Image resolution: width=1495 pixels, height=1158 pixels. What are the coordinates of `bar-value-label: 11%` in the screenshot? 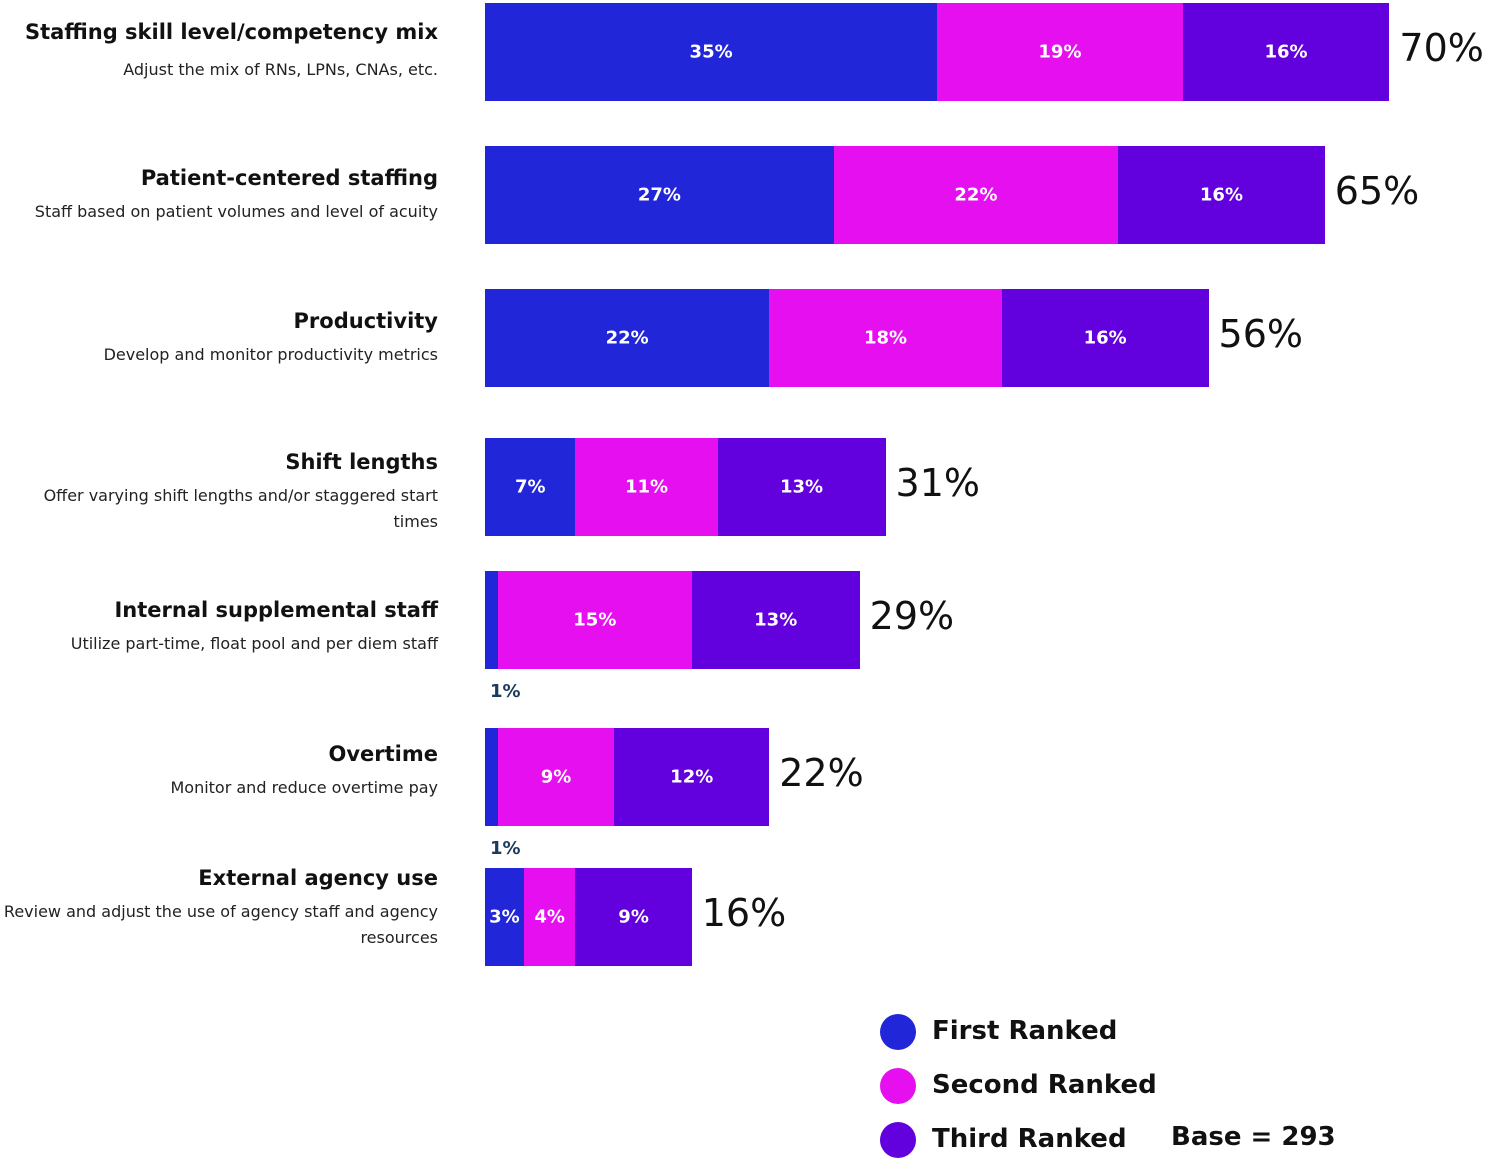 It's located at (646, 487).